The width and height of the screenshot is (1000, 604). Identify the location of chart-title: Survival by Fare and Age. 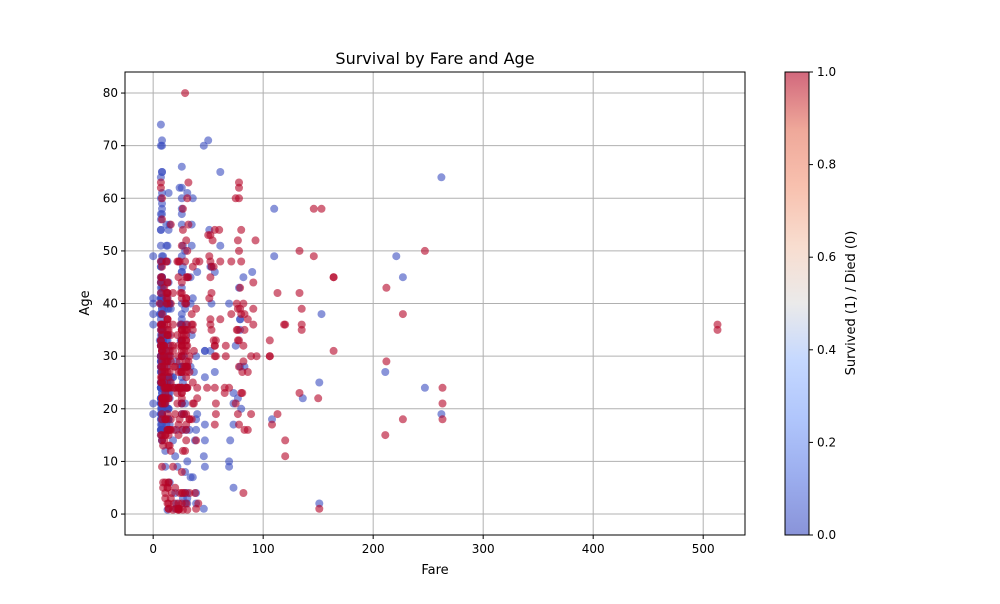
(434, 58).